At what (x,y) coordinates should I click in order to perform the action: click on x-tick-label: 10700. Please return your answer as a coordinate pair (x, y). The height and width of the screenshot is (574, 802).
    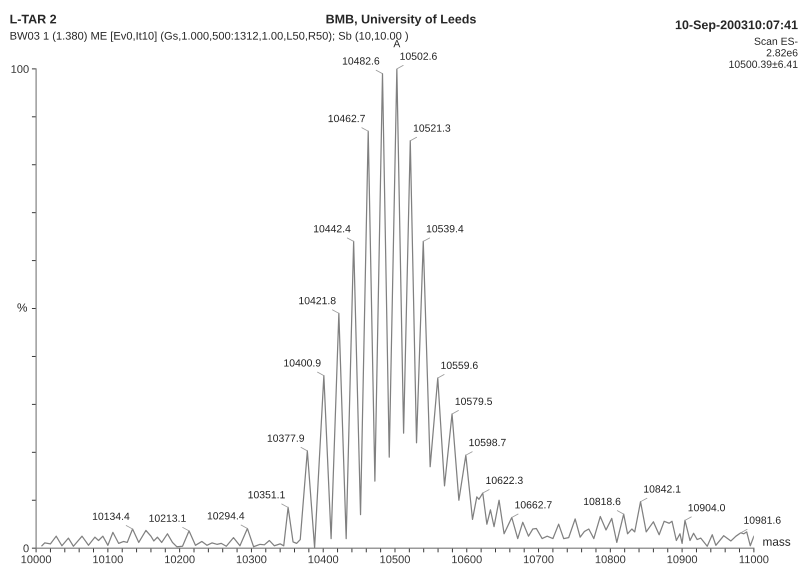
    Looking at the image, I should click on (539, 559).